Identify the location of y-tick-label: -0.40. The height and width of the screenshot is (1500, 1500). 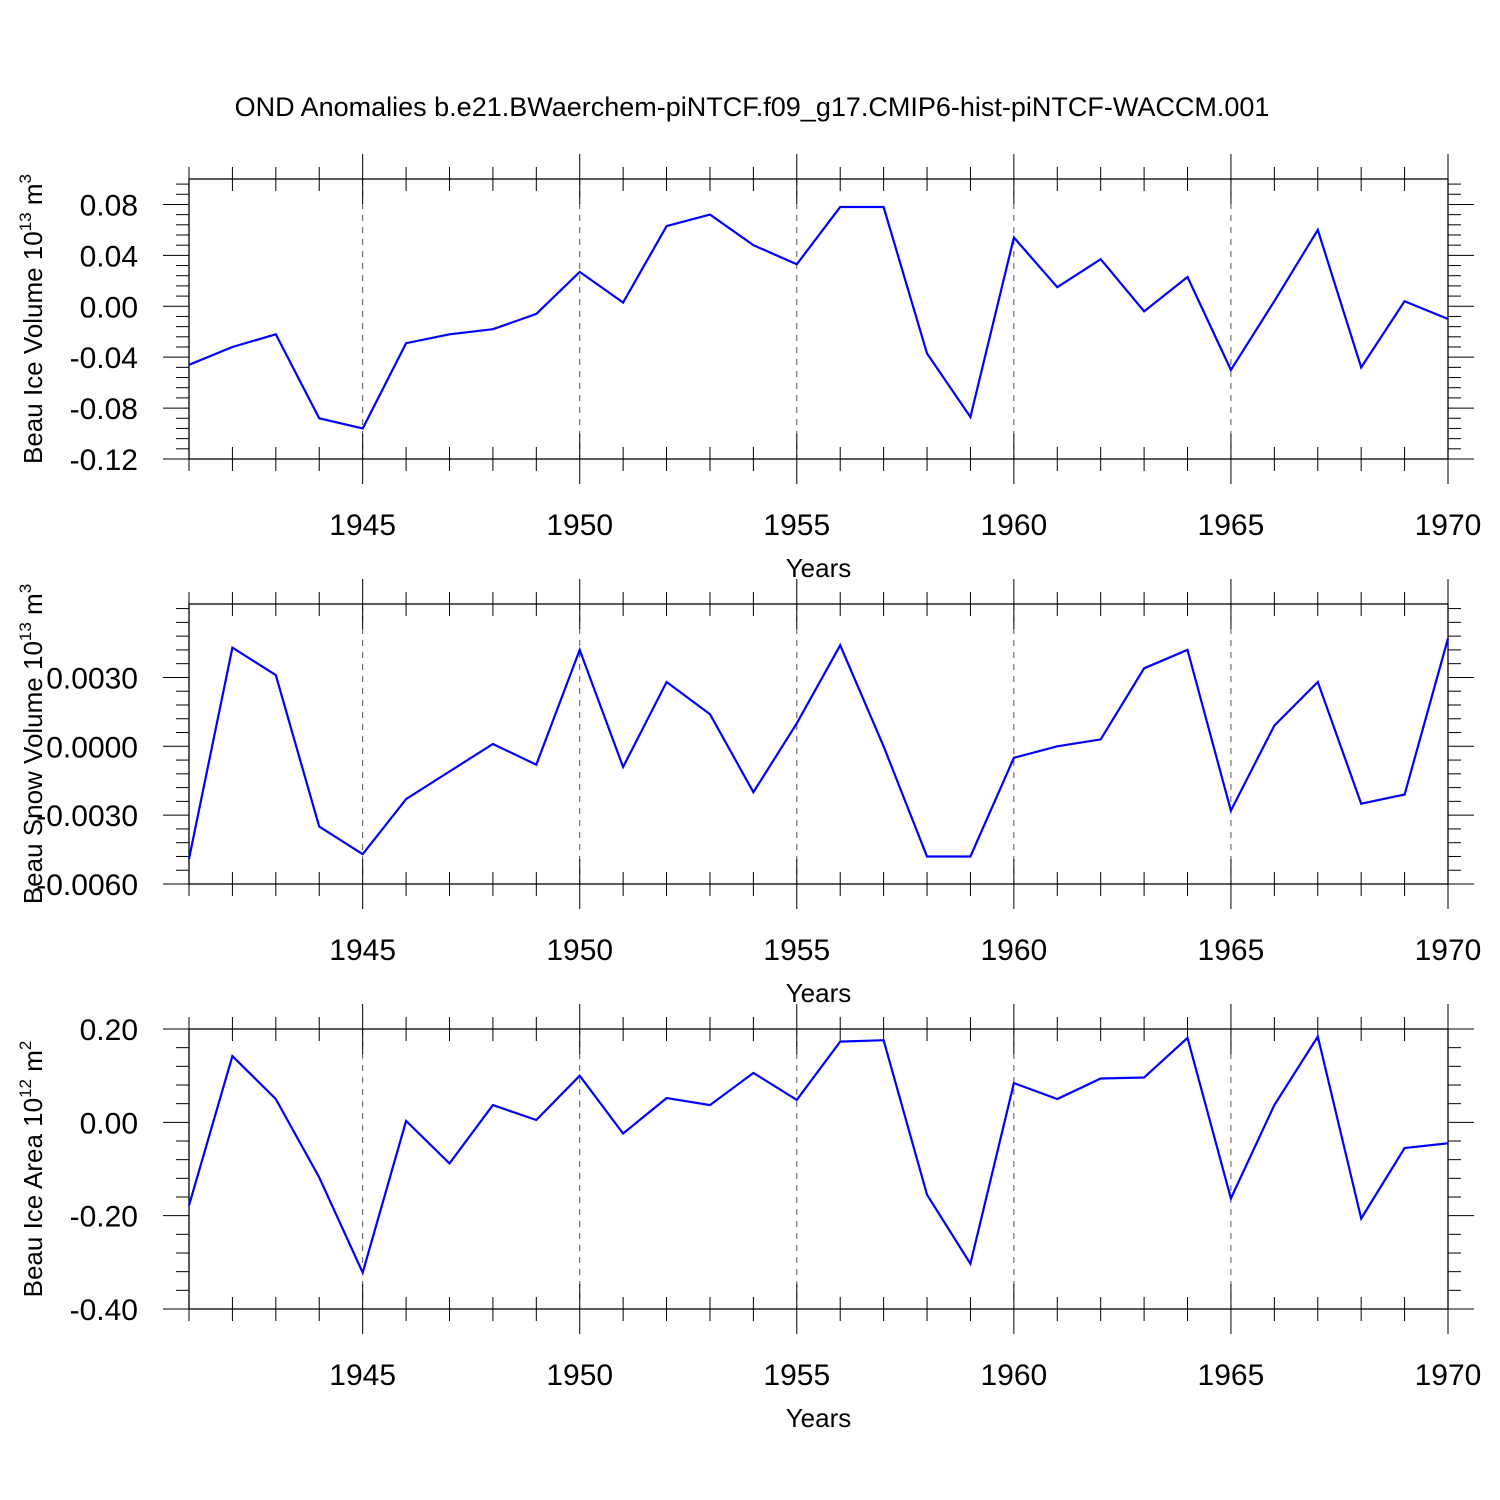
(104, 1310).